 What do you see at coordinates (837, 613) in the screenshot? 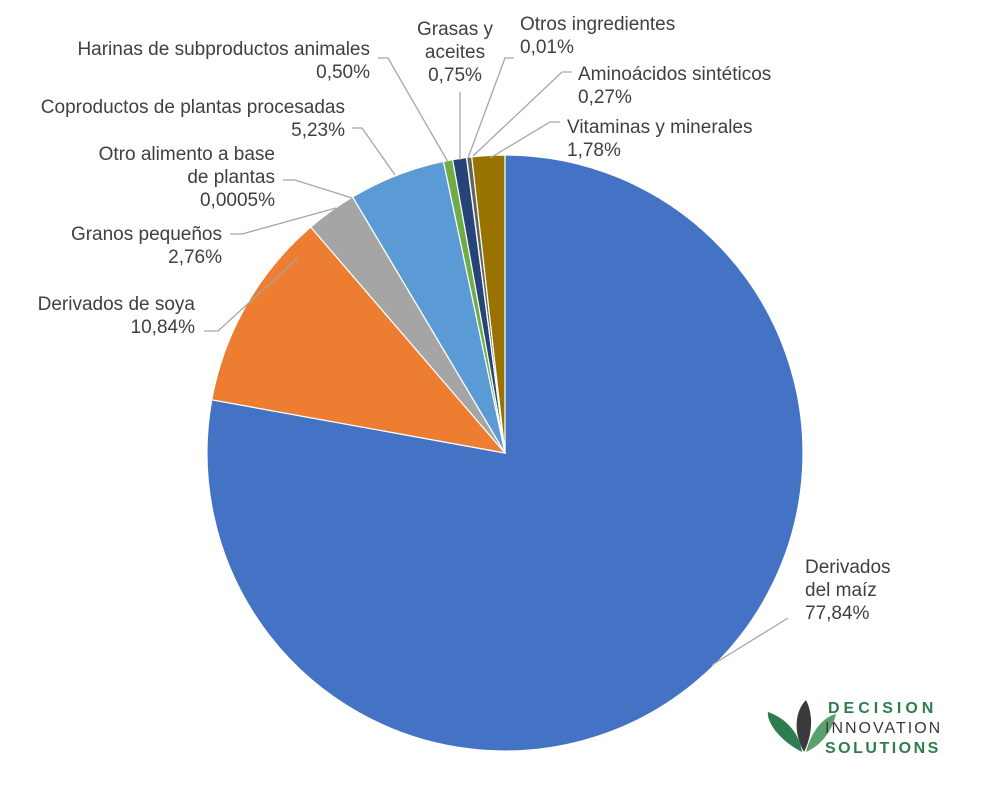
I see `slice-value-label-0: 77,84%` at bounding box center [837, 613].